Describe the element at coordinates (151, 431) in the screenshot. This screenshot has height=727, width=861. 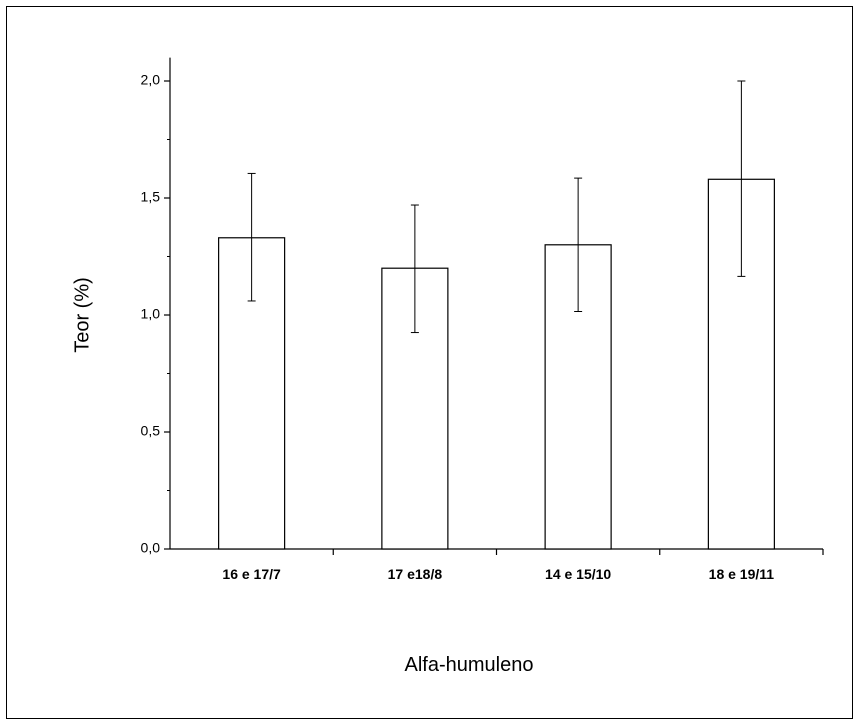
I see `y-tick-label: 0,5` at that location.